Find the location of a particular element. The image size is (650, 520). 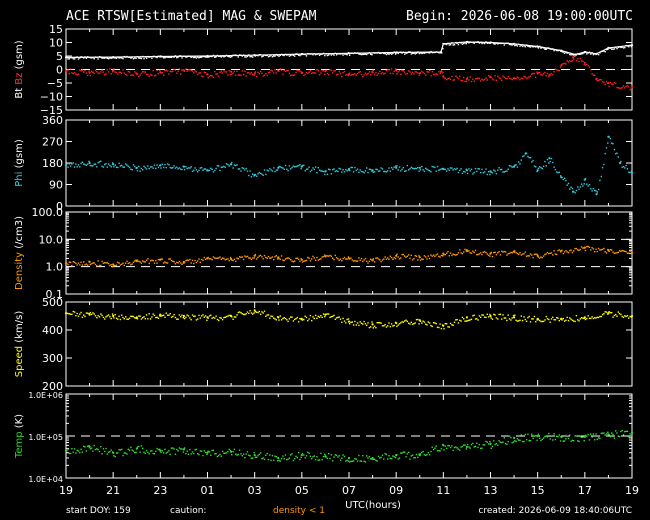

x-tick-label: 15 is located at coordinates (538, 490).